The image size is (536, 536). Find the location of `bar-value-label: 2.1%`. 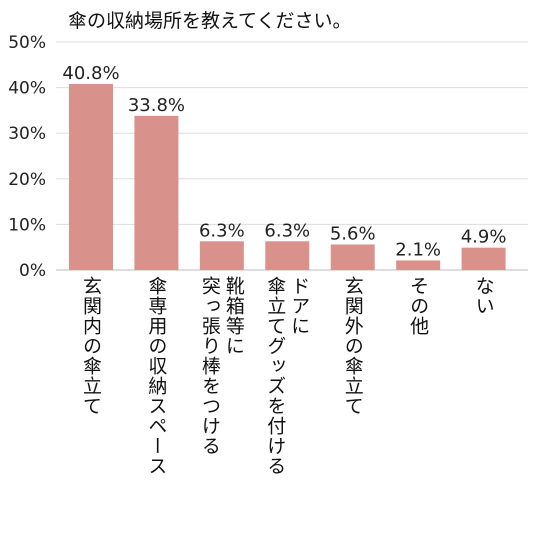

bar-value-label: 2.1% is located at coordinates (418, 249).